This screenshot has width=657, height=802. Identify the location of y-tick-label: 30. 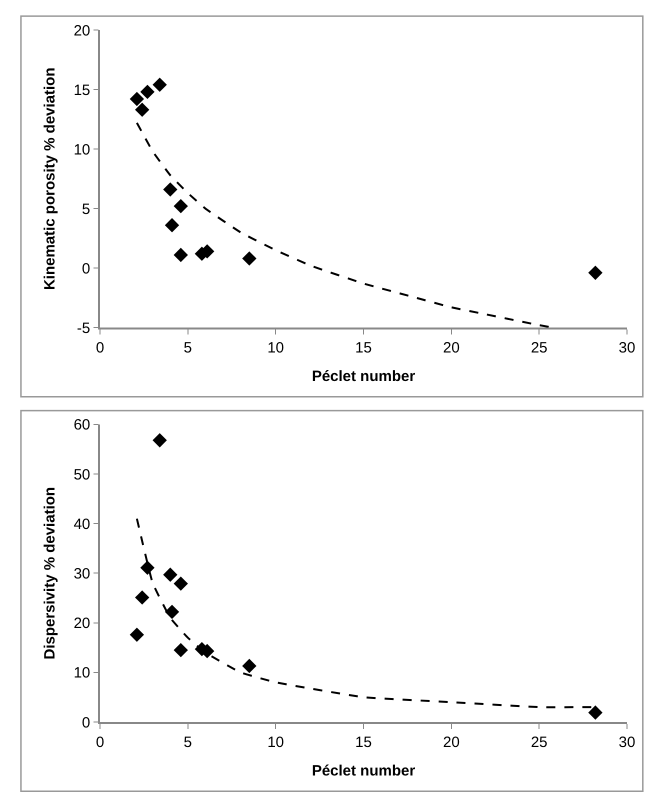
(82, 573).